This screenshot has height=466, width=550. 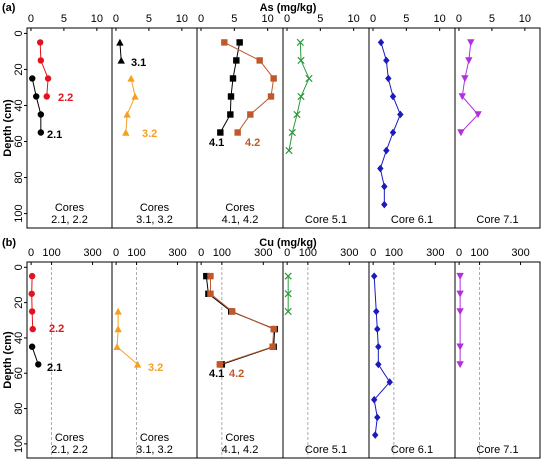 I want to click on y-tick-label: 60, so click(x=19, y=141).